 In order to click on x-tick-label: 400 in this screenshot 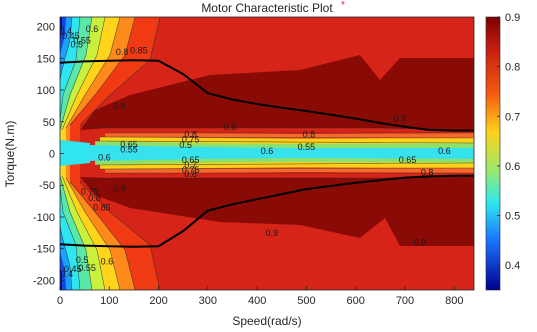, I will do `click(257, 301)`.